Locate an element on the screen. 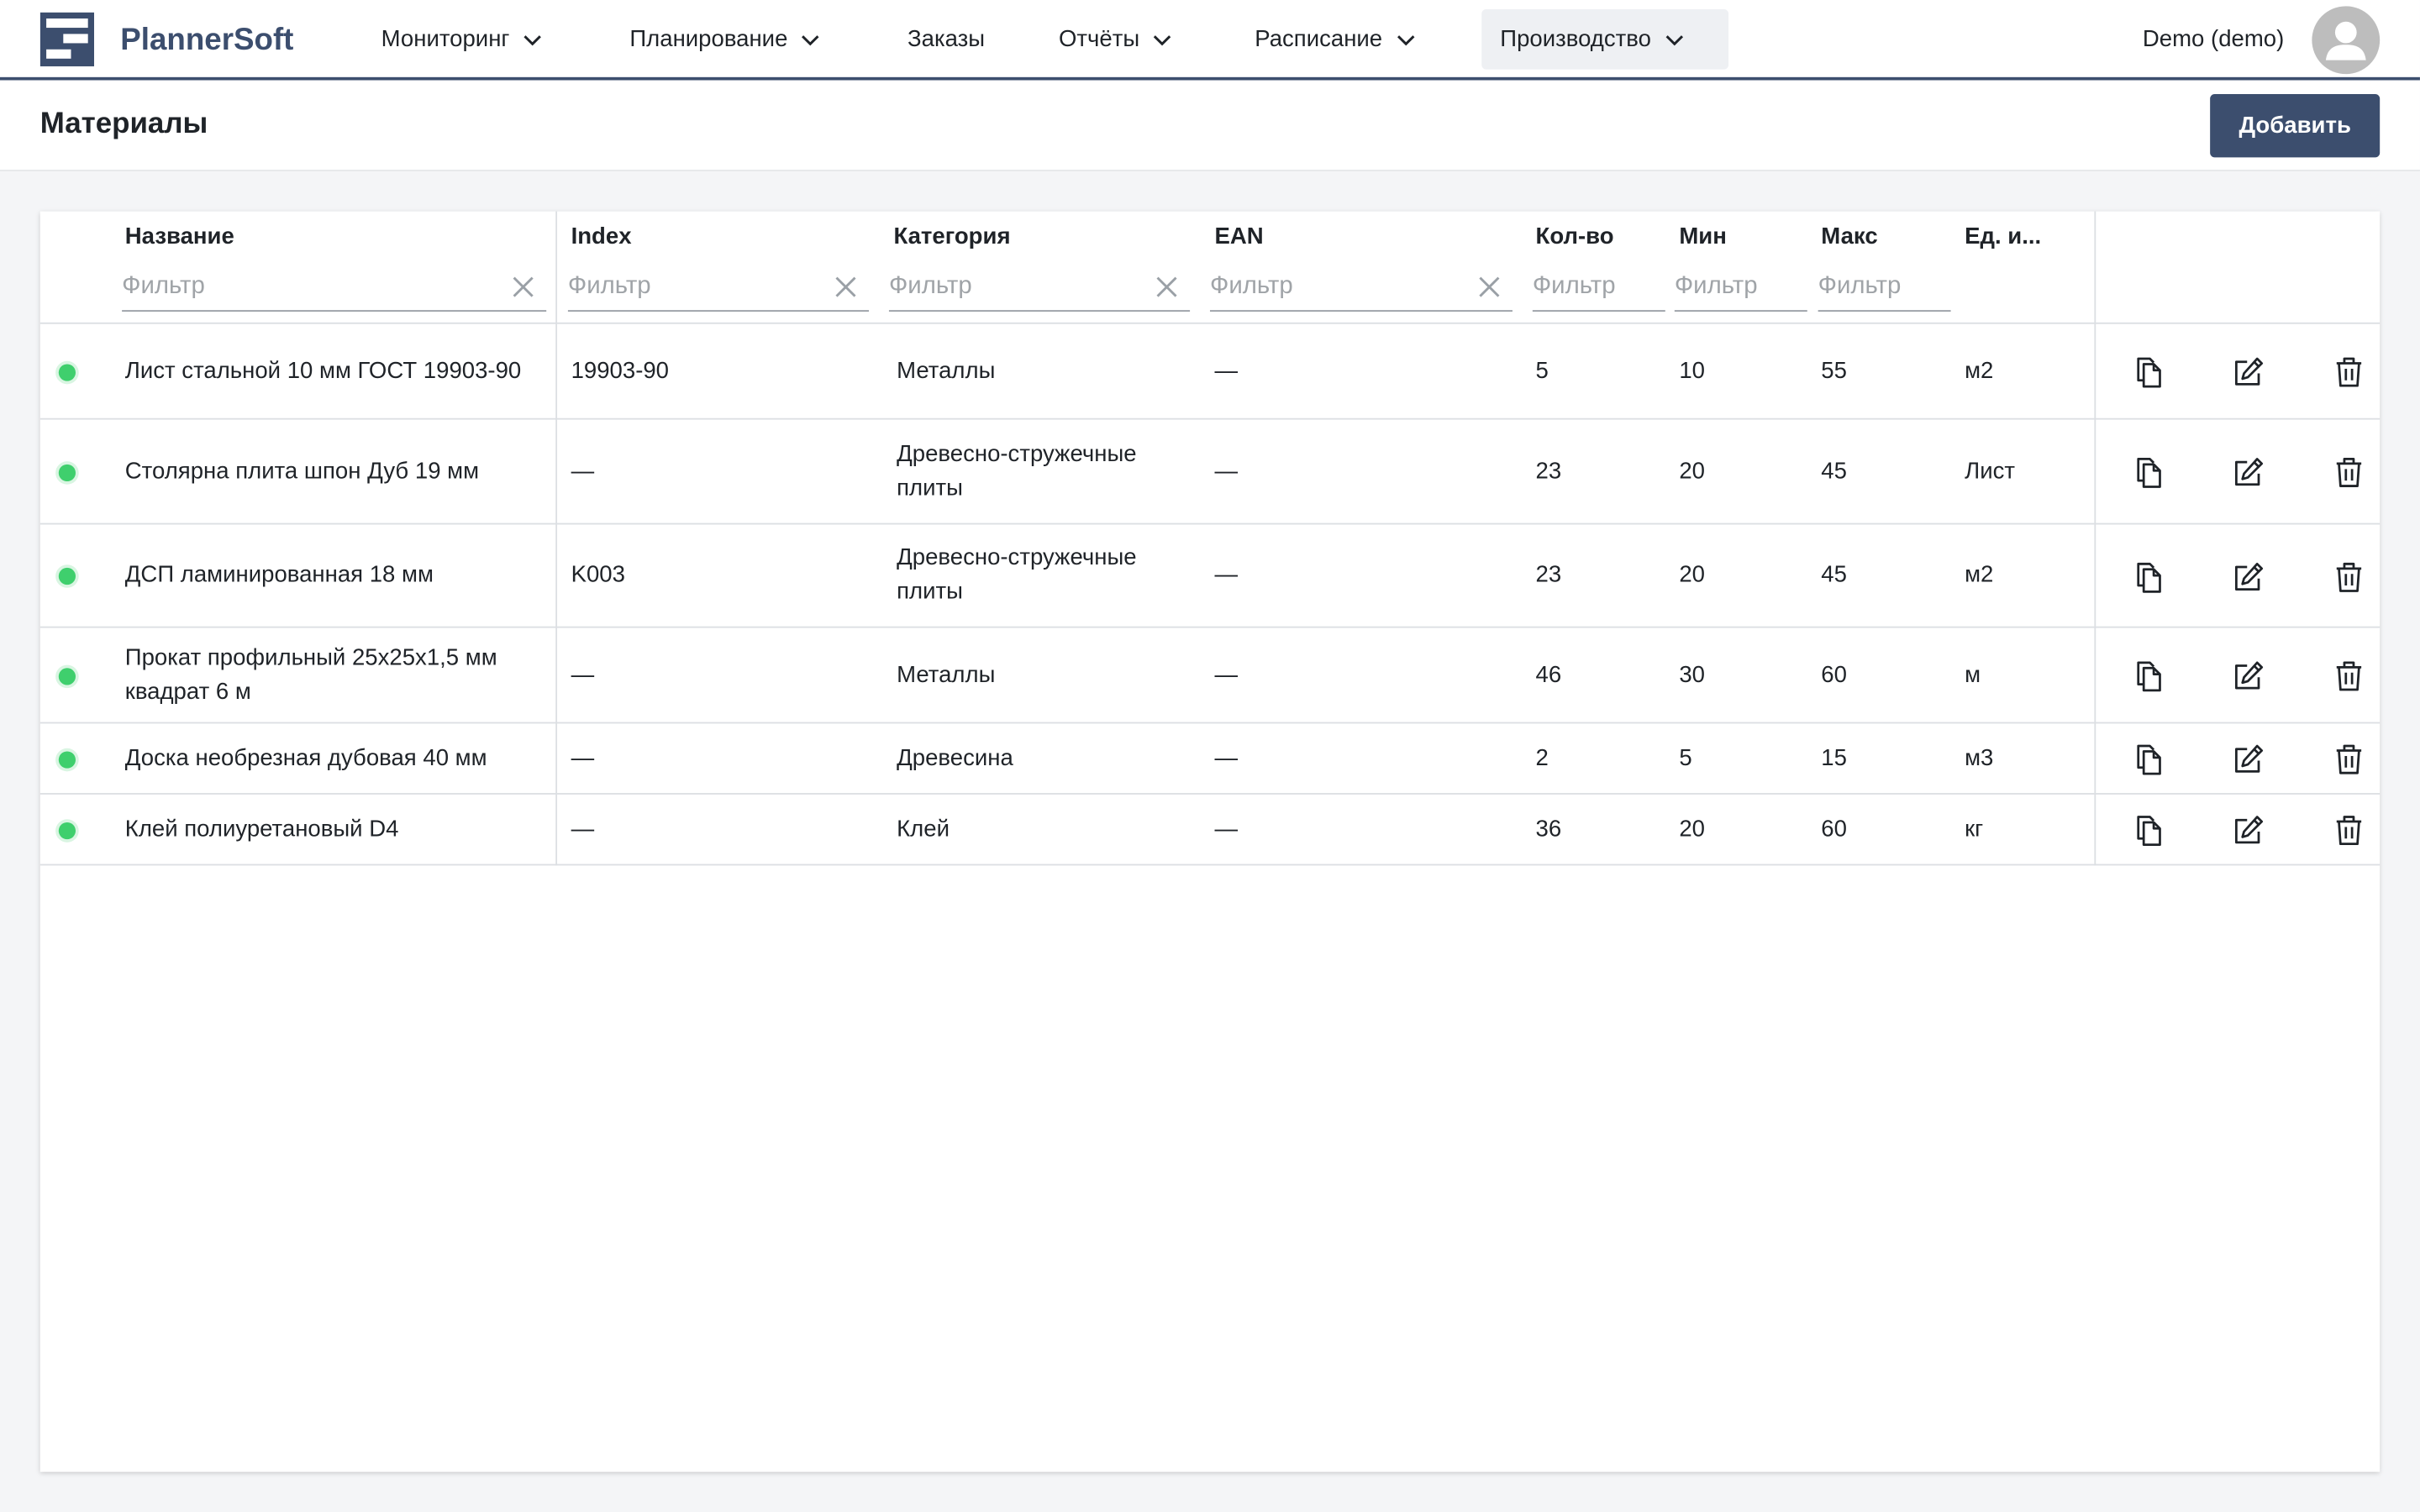 This screenshot has width=2420, height=1512. cell-name: Лист стальной 10 мм ГОСТ 19903-90 is located at coordinates (333, 371).